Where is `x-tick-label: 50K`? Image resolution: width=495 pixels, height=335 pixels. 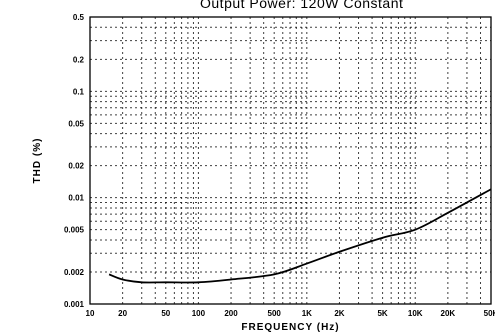
x-tick-label: 50K is located at coordinates (489, 313).